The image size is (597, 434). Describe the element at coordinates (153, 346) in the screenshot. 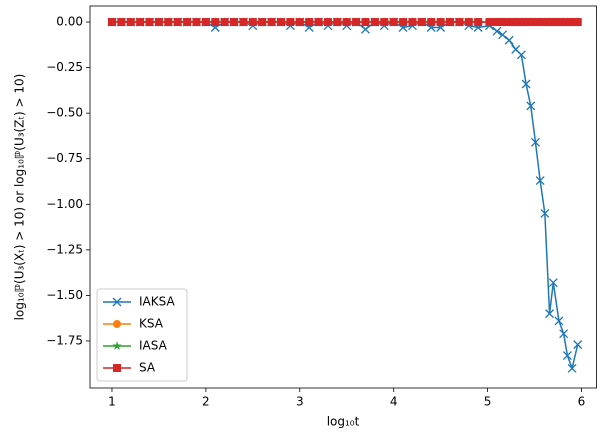

I see `legend-label: IASA` at that location.